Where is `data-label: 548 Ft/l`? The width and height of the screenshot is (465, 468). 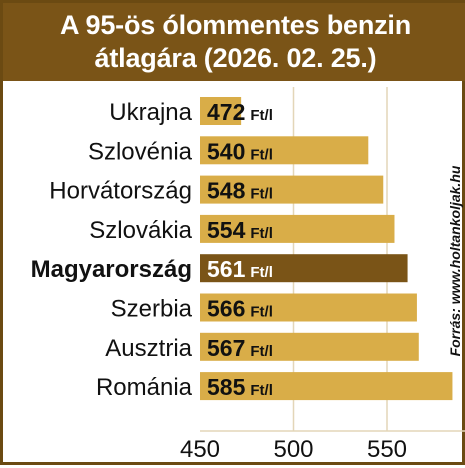 data-label: 548 Ft/l is located at coordinates (240, 191).